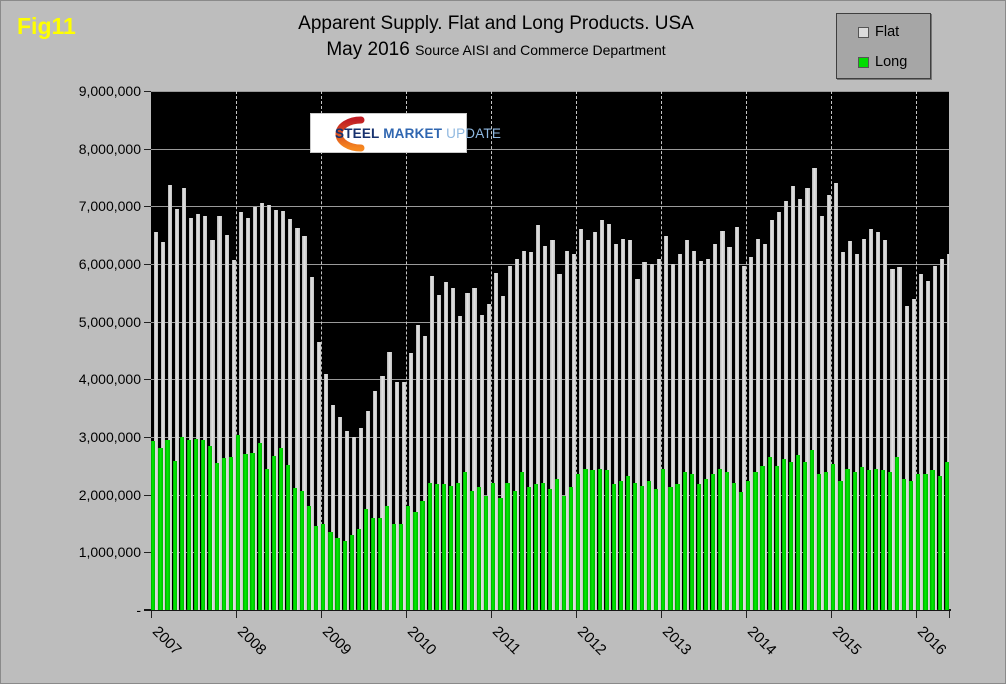 Image resolution: width=1006 pixels, height=684 pixels. Describe the element at coordinates (46, 26) in the screenshot. I see `figure-number-label: Fig11` at that location.